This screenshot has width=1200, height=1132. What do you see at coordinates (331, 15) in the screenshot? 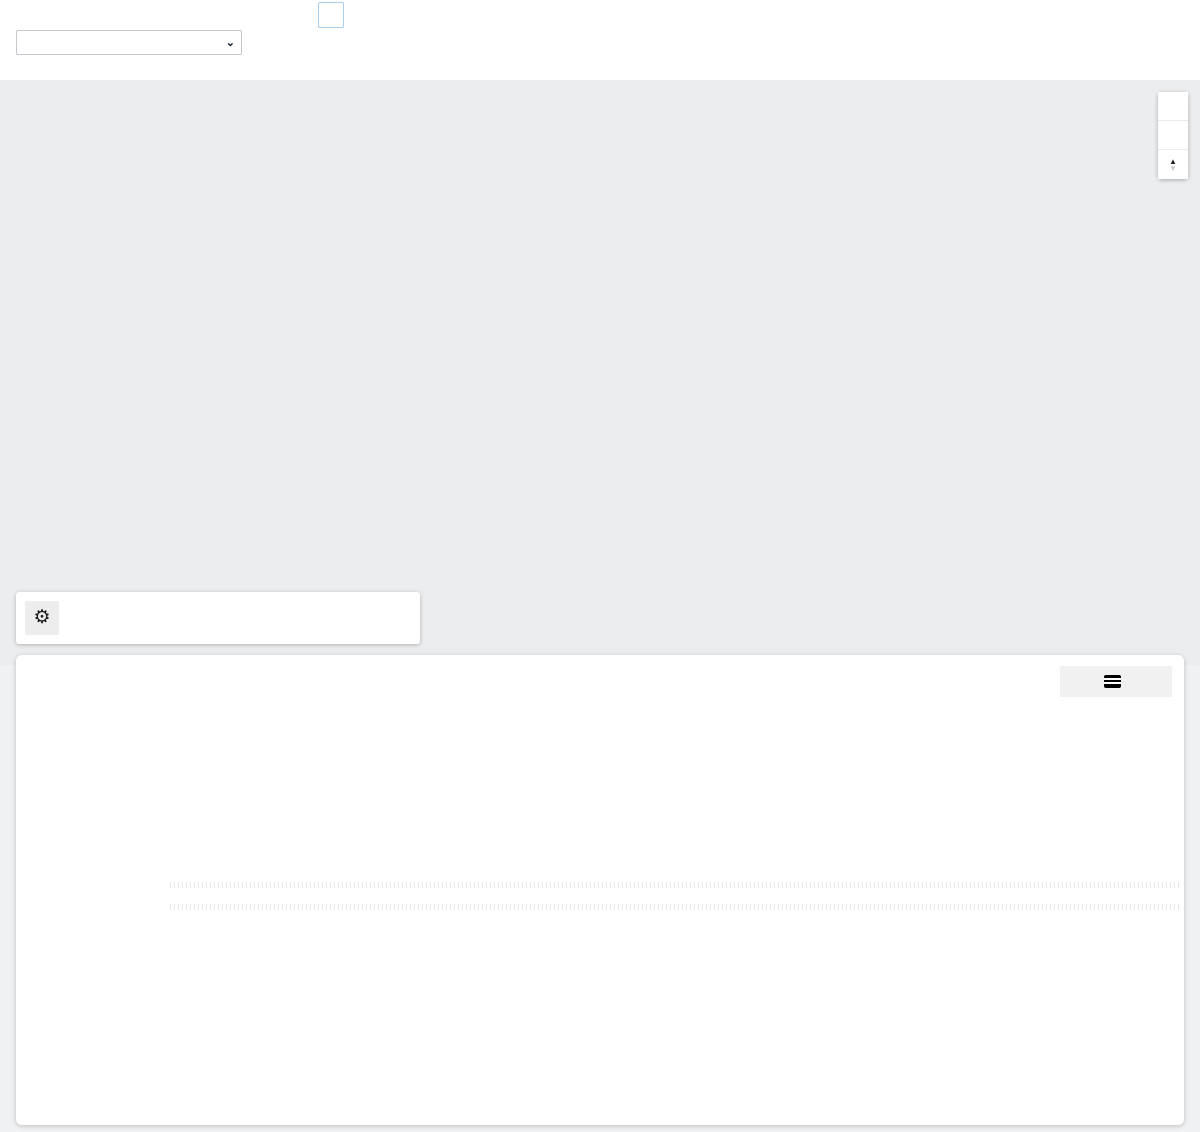
I see `absolute-values-button` at bounding box center [331, 15].